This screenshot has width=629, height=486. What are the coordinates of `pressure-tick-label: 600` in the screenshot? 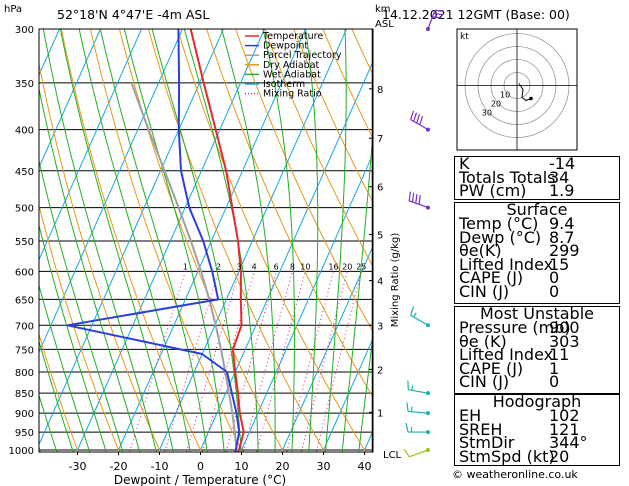 It's located at (24, 272).